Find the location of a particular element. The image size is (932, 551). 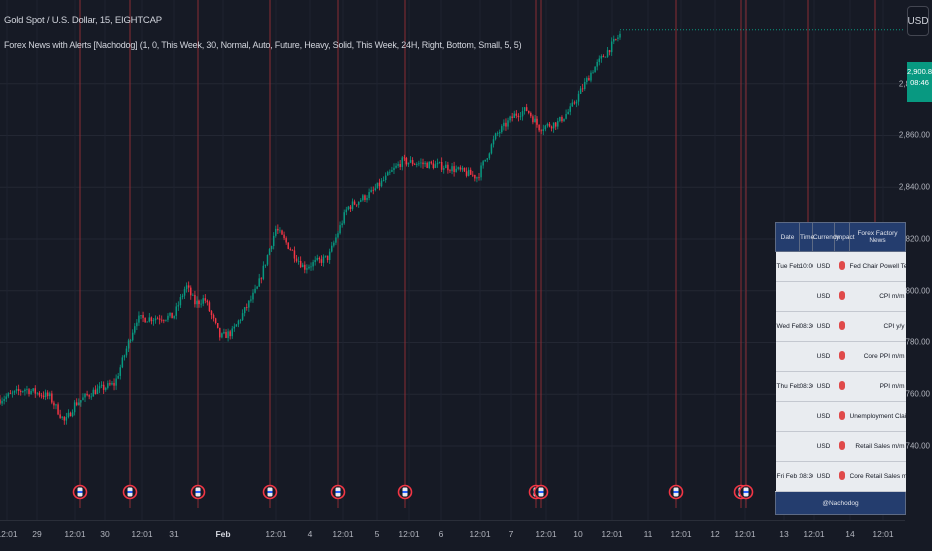

chart-title: Gold Spot / U.S. Dollar, 15, EIGHTCAP is located at coordinates (83, 20).